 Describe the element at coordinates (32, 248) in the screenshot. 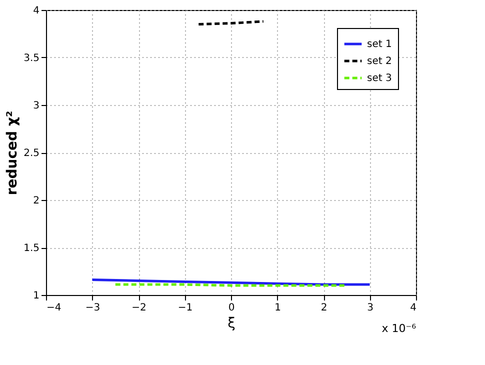

I see `y-tick-label: 1.5` at that location.